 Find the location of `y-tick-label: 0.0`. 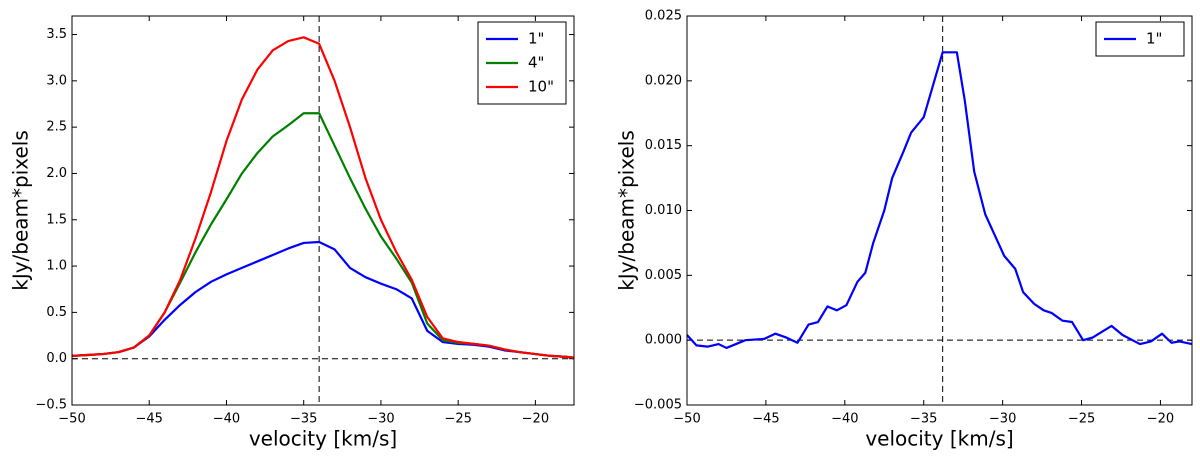

y-tick-label: 0.0 is located at coordinates (56, 358).